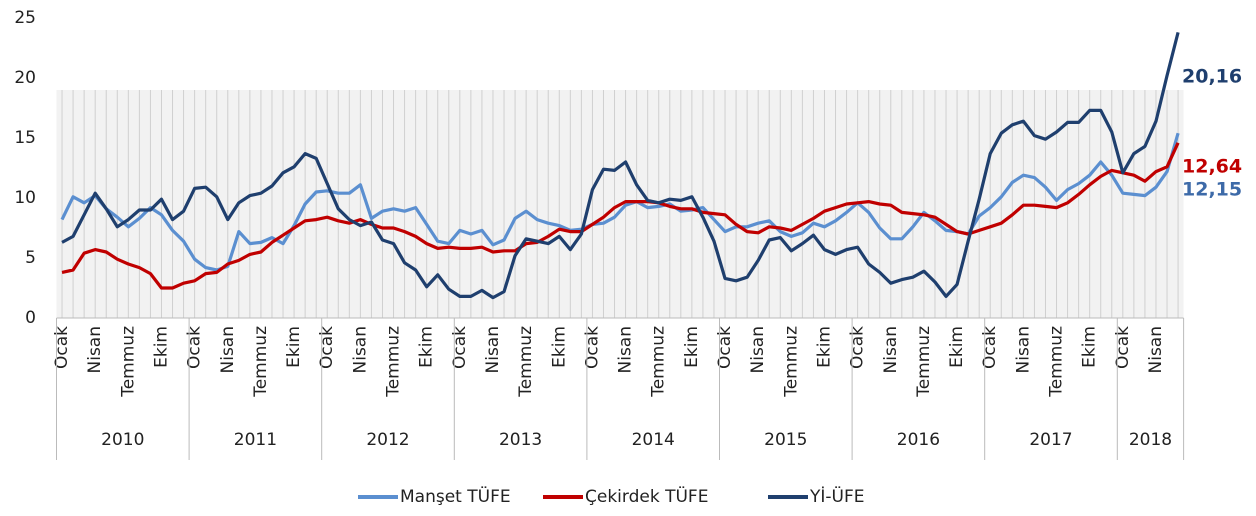  What do you see at coordinates (25, 138) in the screenshot?
I see `y-tick-label: 15` at bounding box center [25, 138].